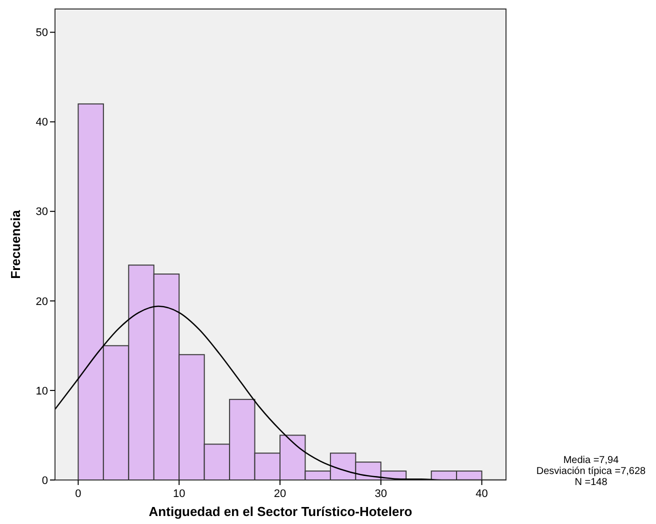 This screenshot has width=656, height=524. Describe the element at coordinates (42, 212) in the screenshot. I see `y-tick-label: 30` at that location.